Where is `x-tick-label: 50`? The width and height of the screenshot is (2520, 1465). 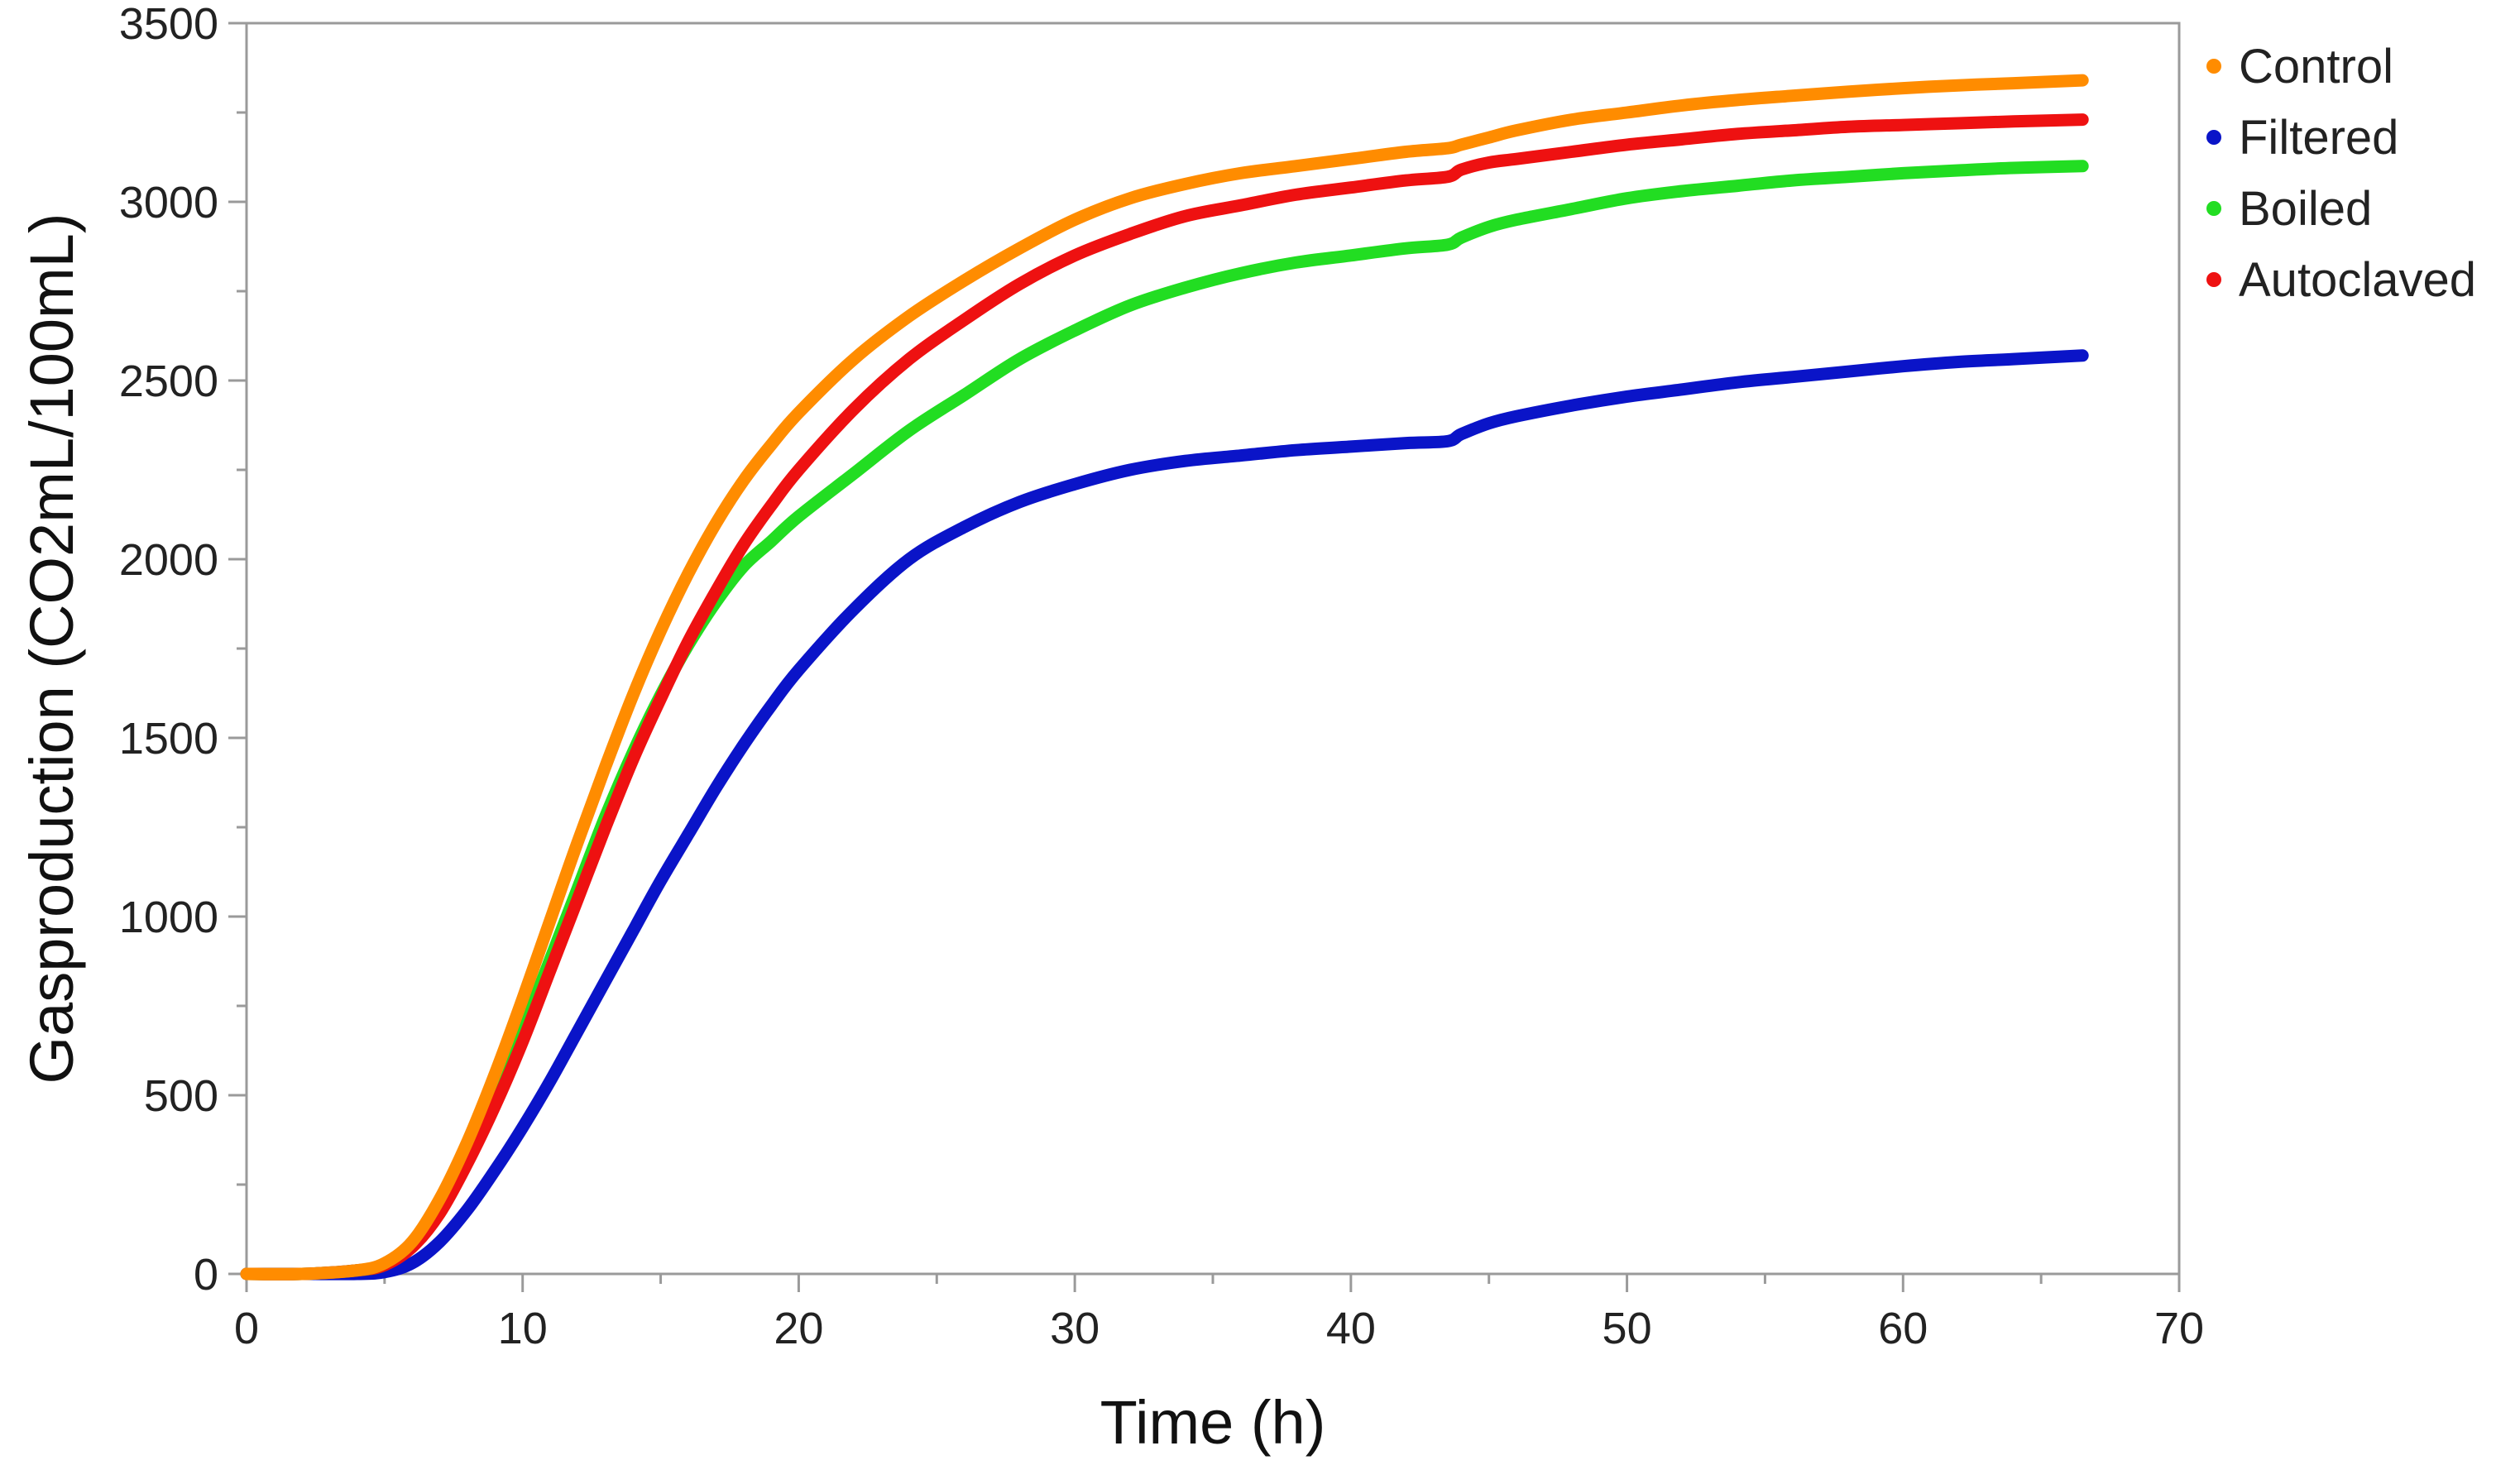 x-tick-label: 50 is located at coordinates (1627, 1328).